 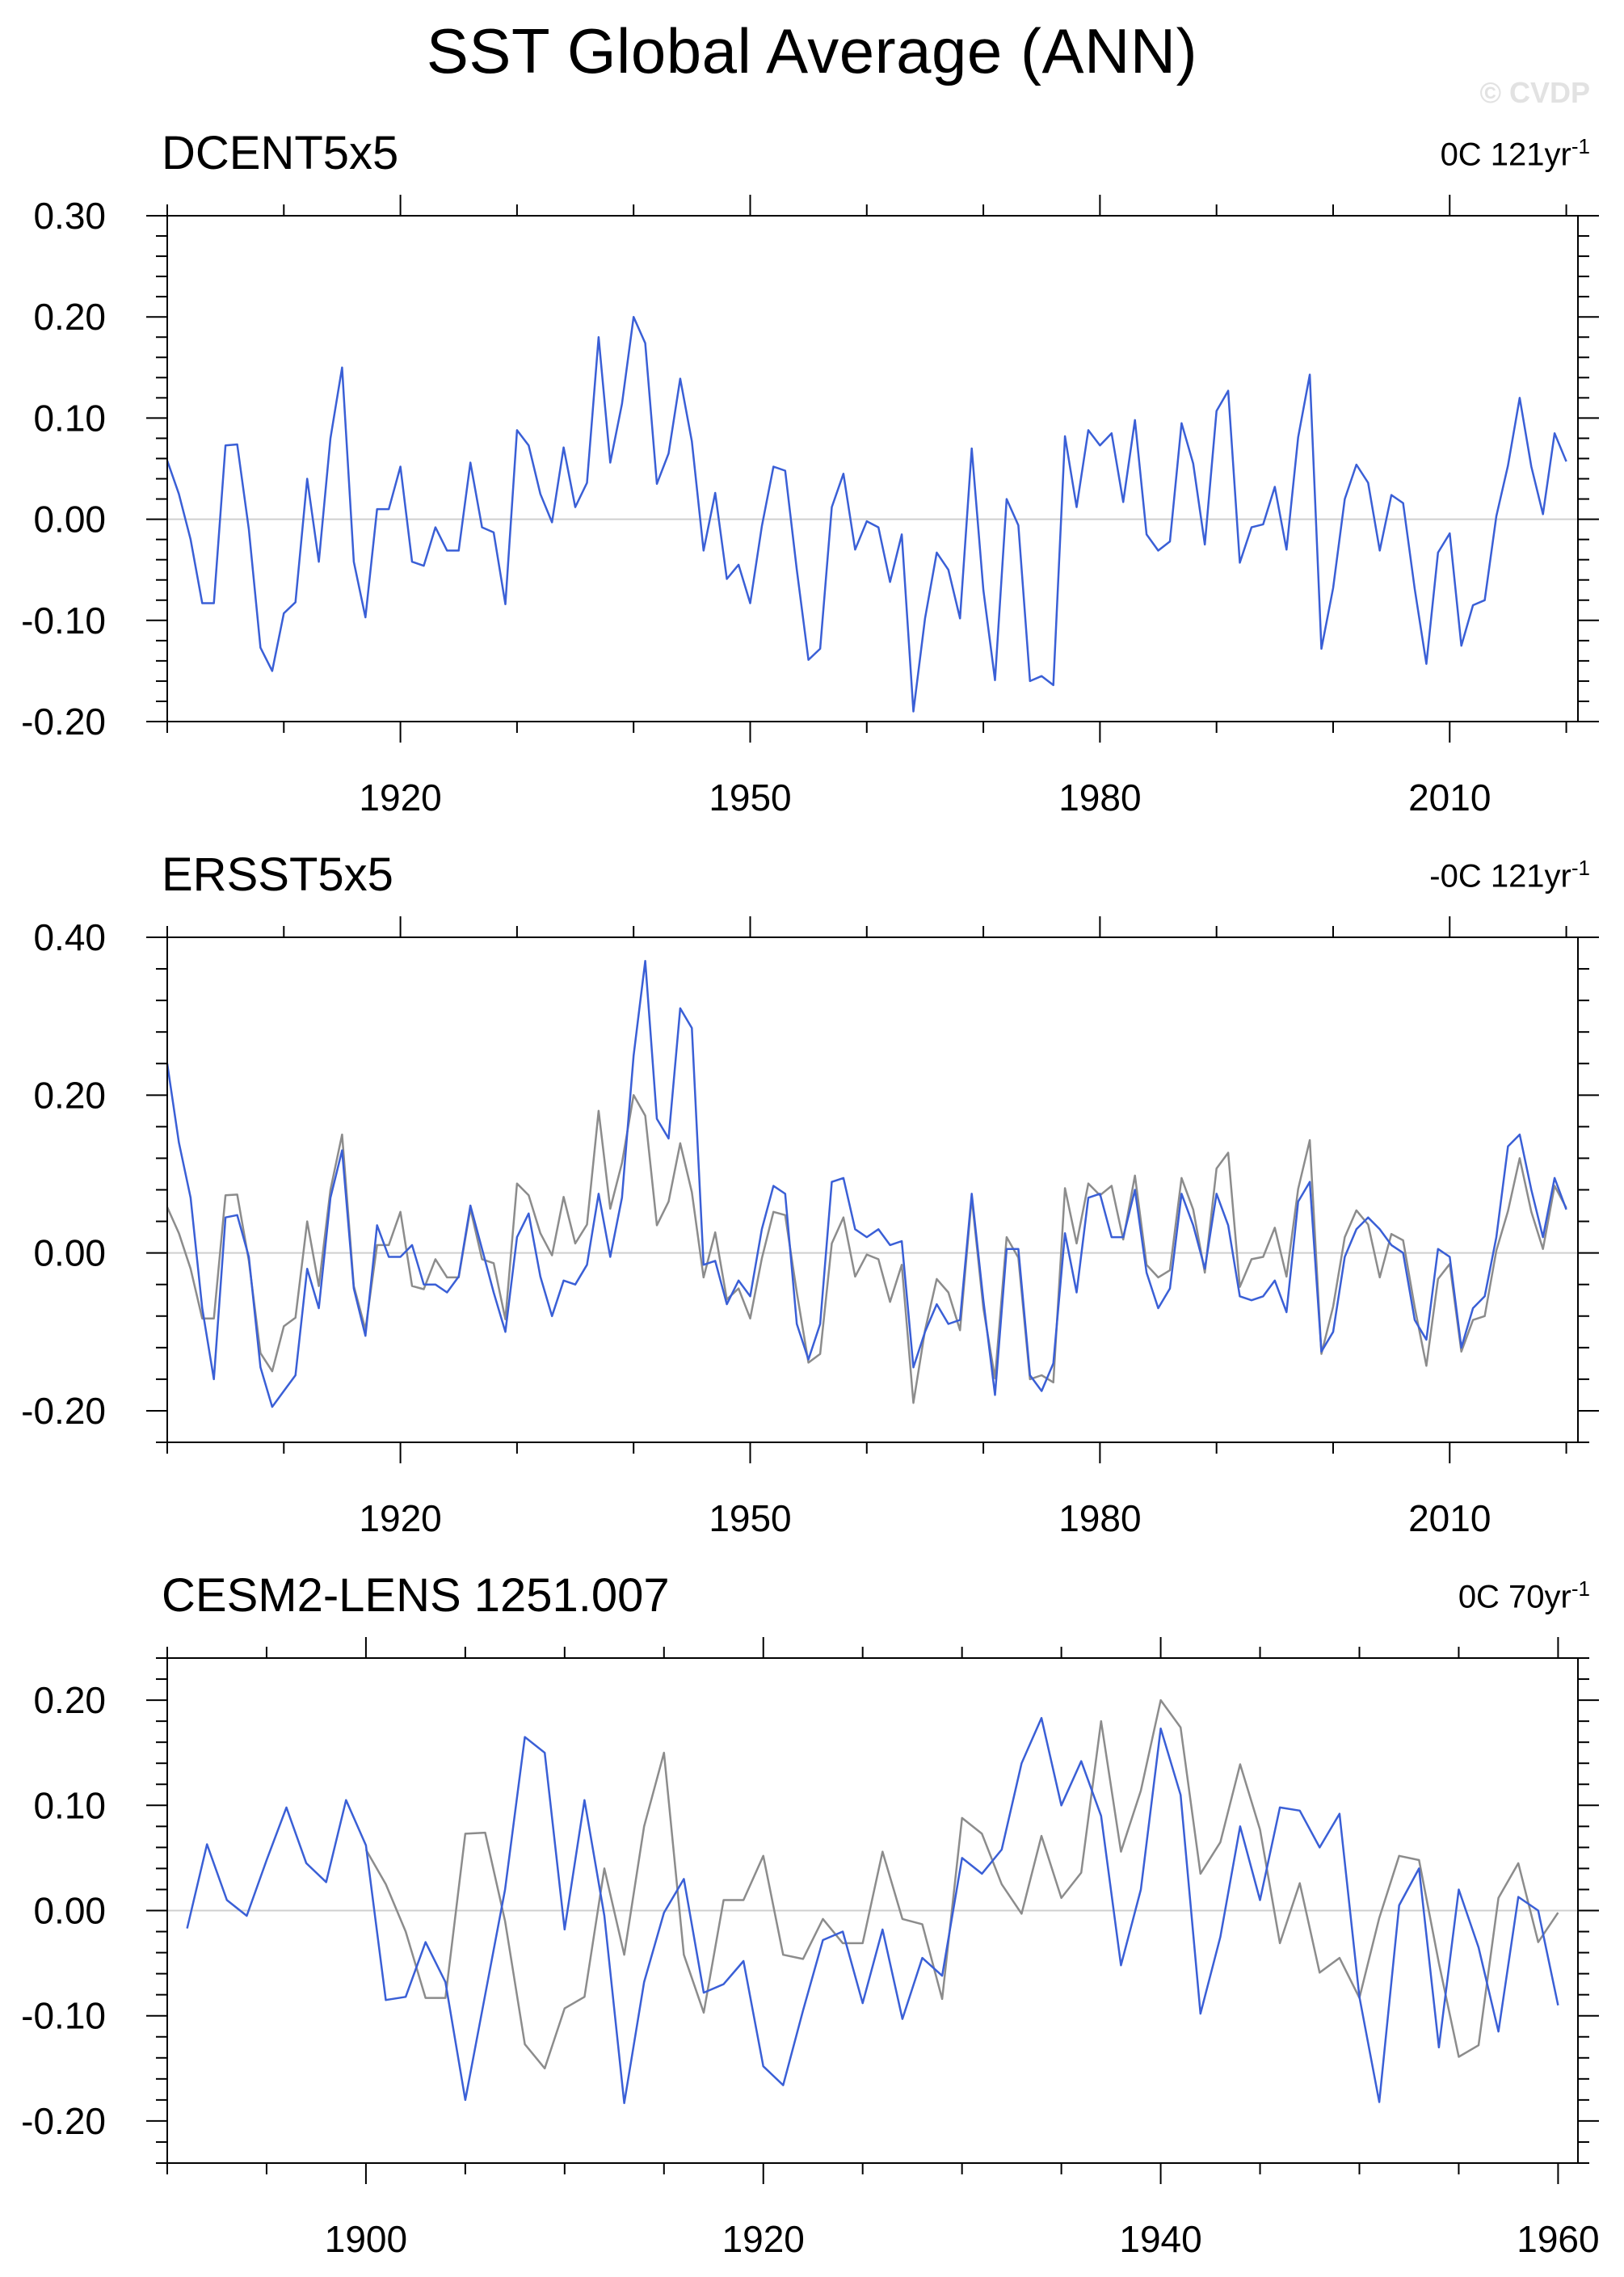 I want to click on trend-label: 0C 121yr-1, so click(x=1515, y=153).